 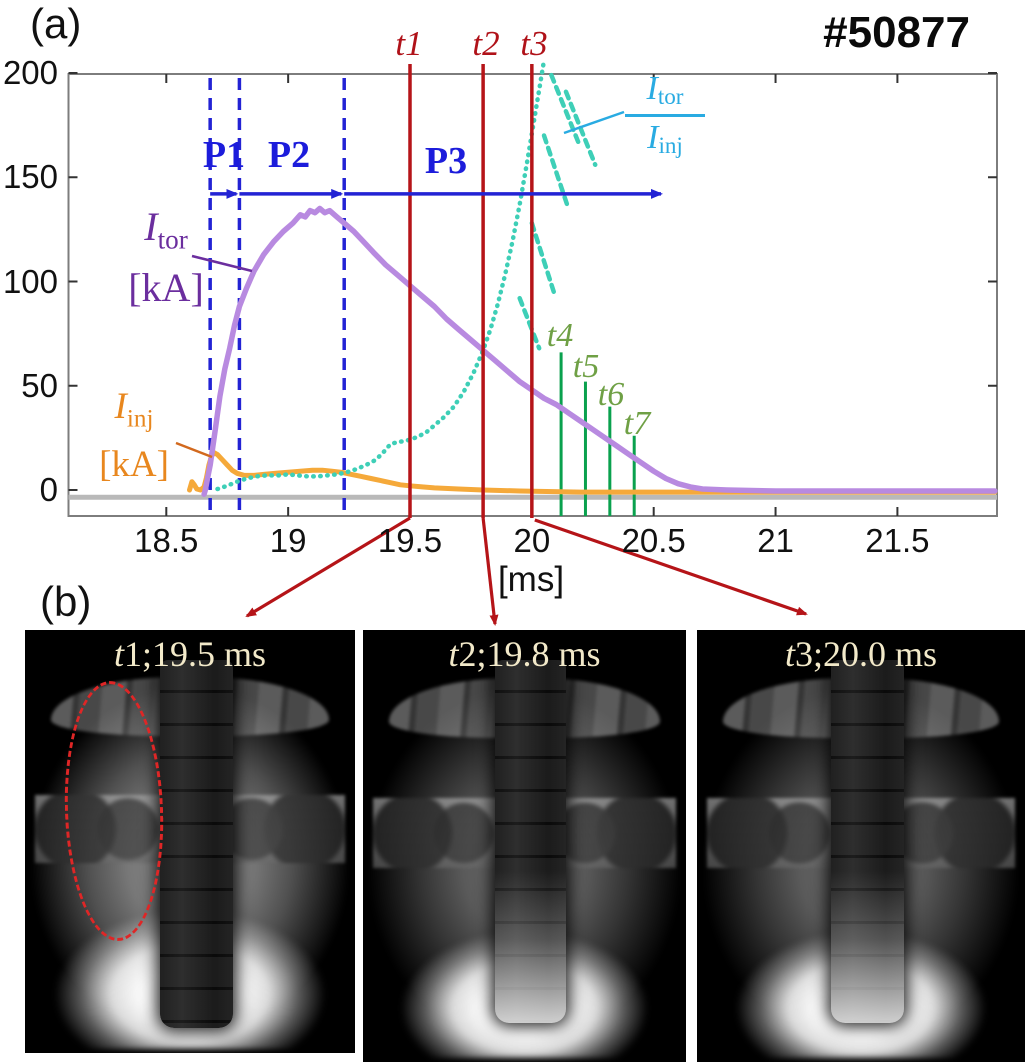 I want to click on x-tick-label: 21.5, so click(x=897, y=540).